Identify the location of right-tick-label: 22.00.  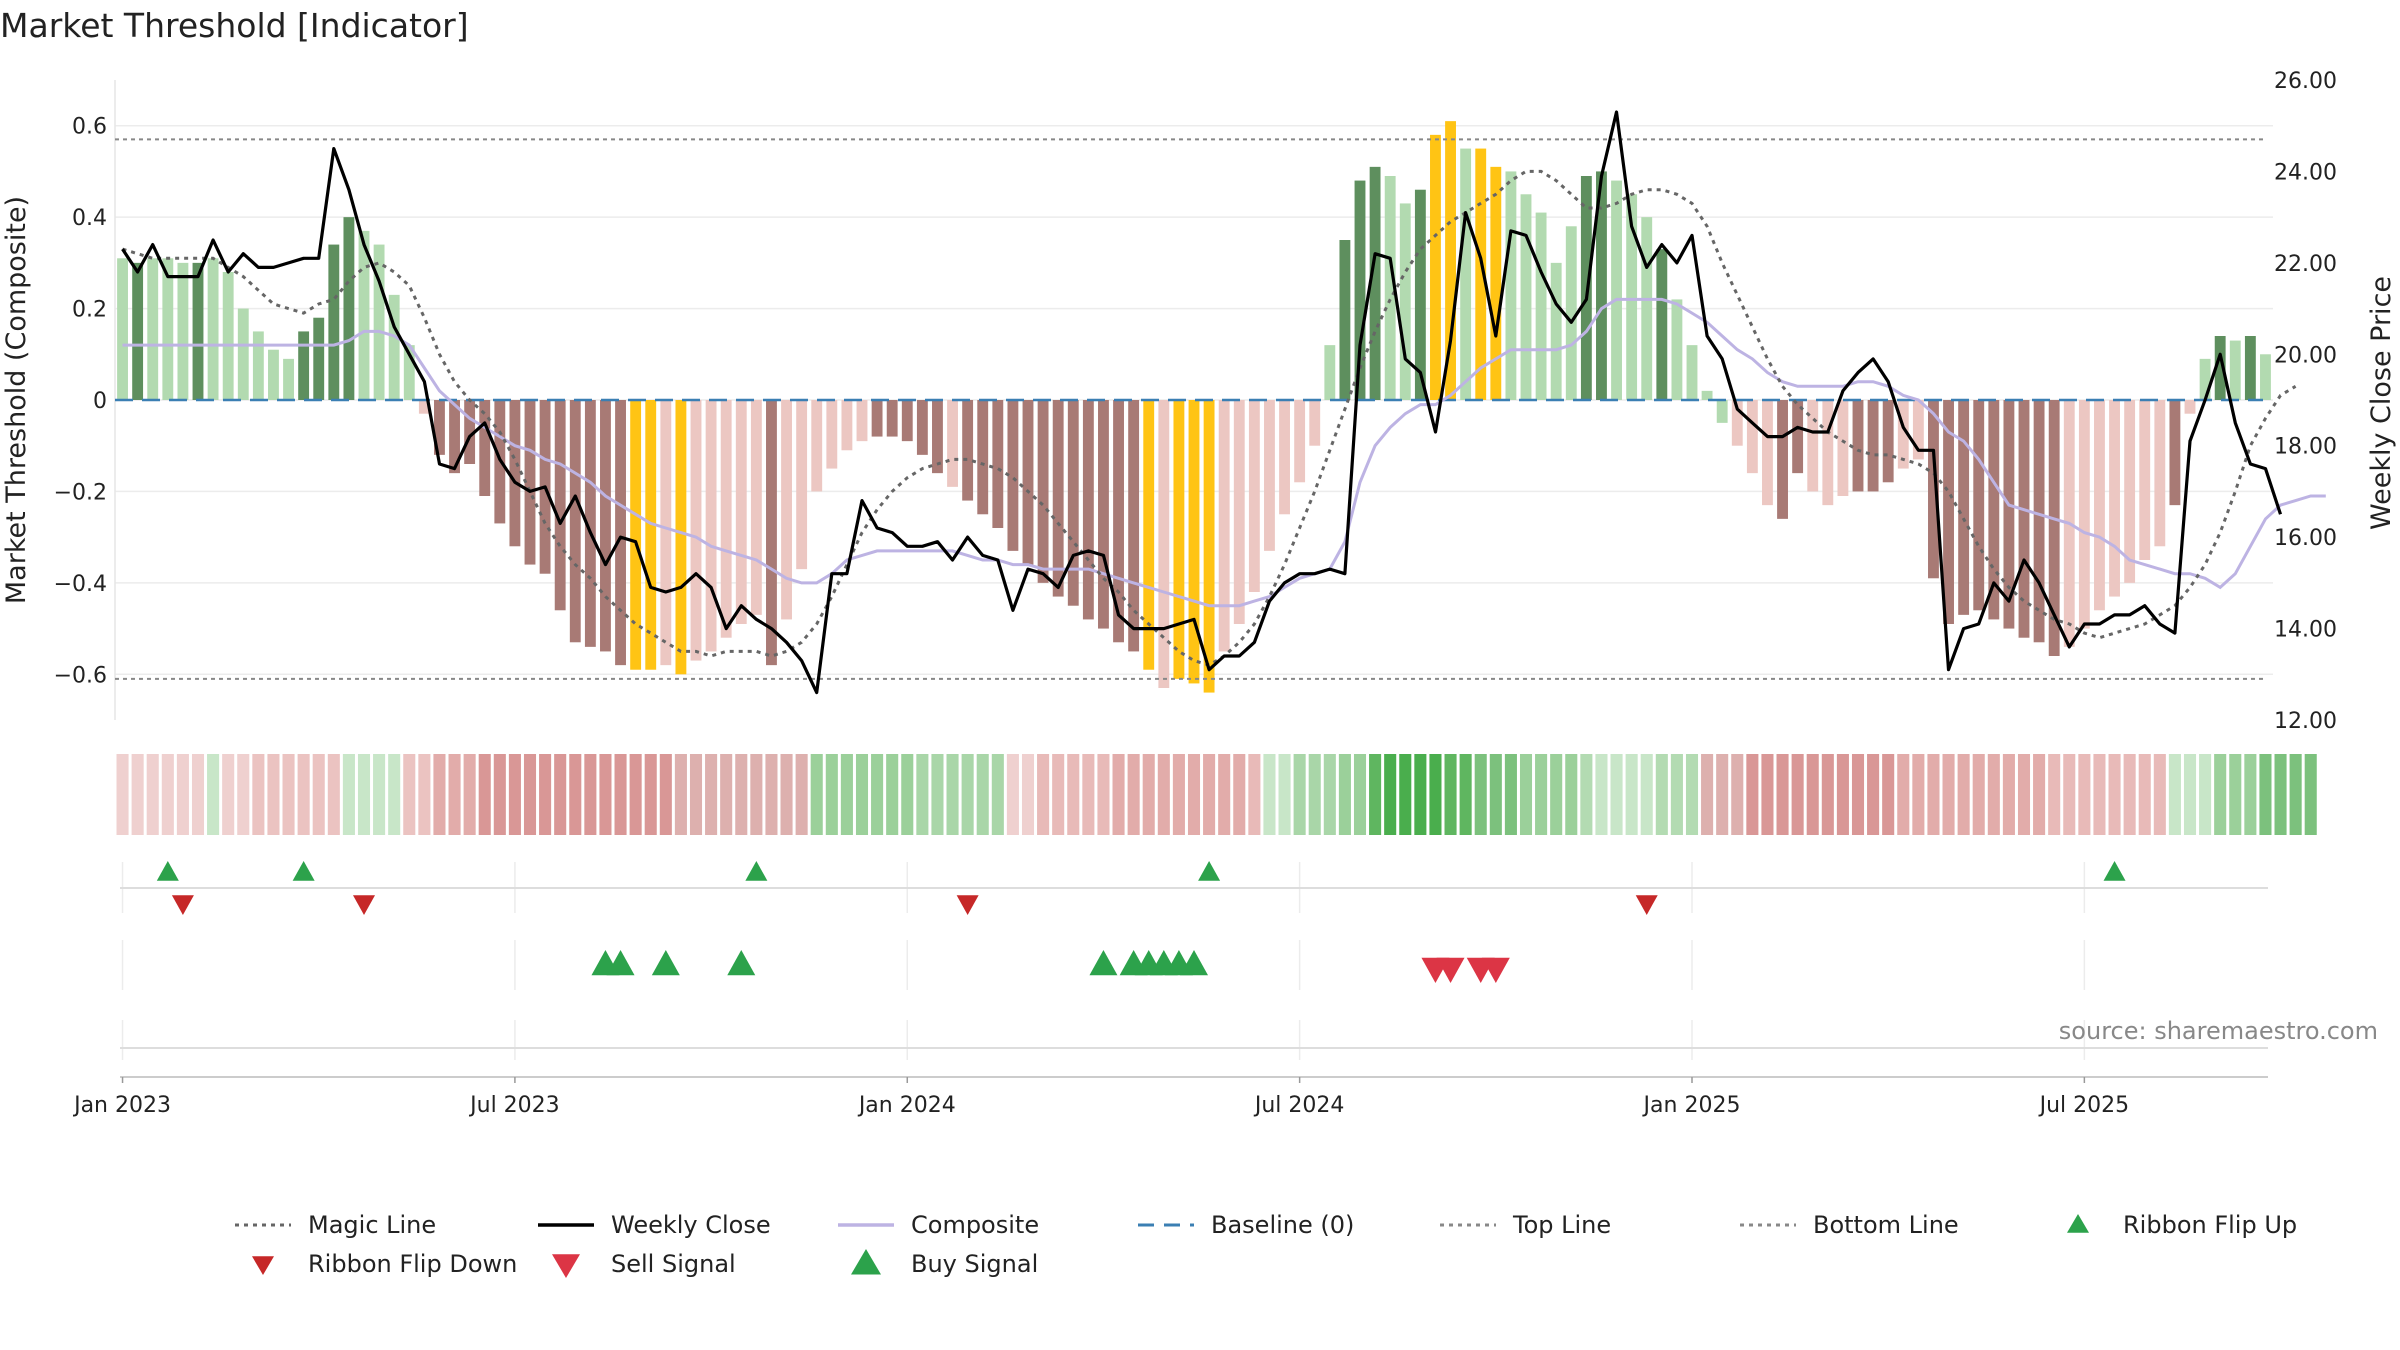
(2305, 264).